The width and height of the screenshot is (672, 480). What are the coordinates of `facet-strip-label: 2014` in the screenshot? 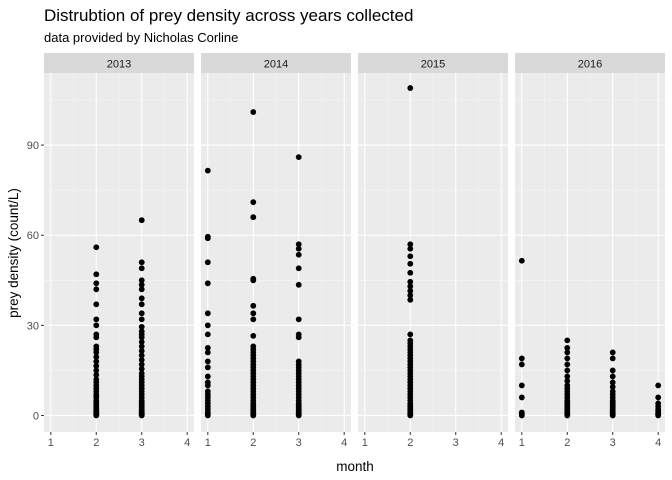 It's located at (276, 65).